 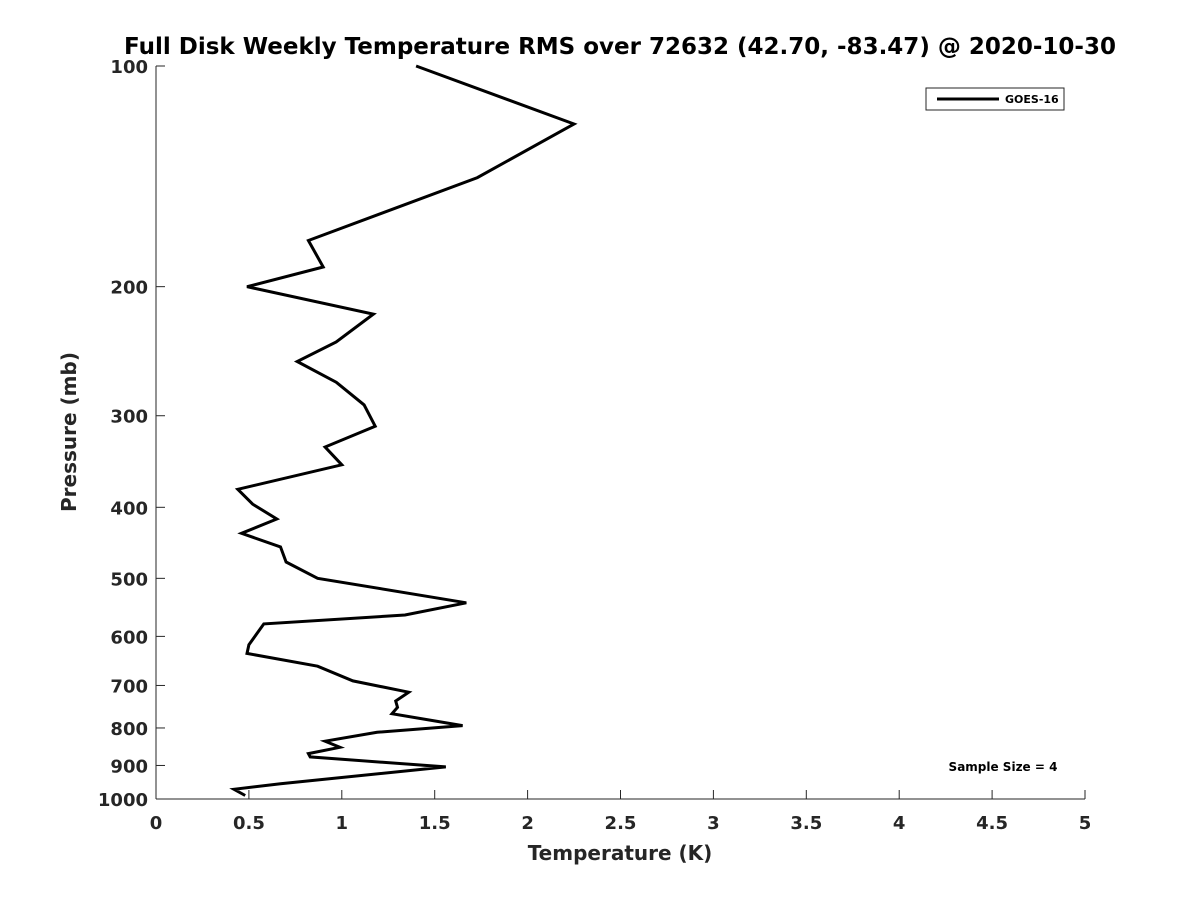 What do you see at coordinates (899, 823) in the screenshot?
I see `x-tick-label: 4` at bounding box center [899, 823].